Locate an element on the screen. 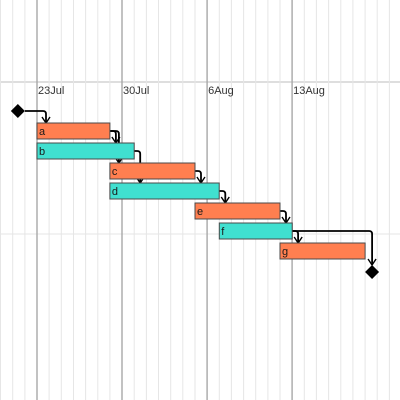 This screenshot has height=400, width=400. dependency-e-f is located at coordinates (283, 216).